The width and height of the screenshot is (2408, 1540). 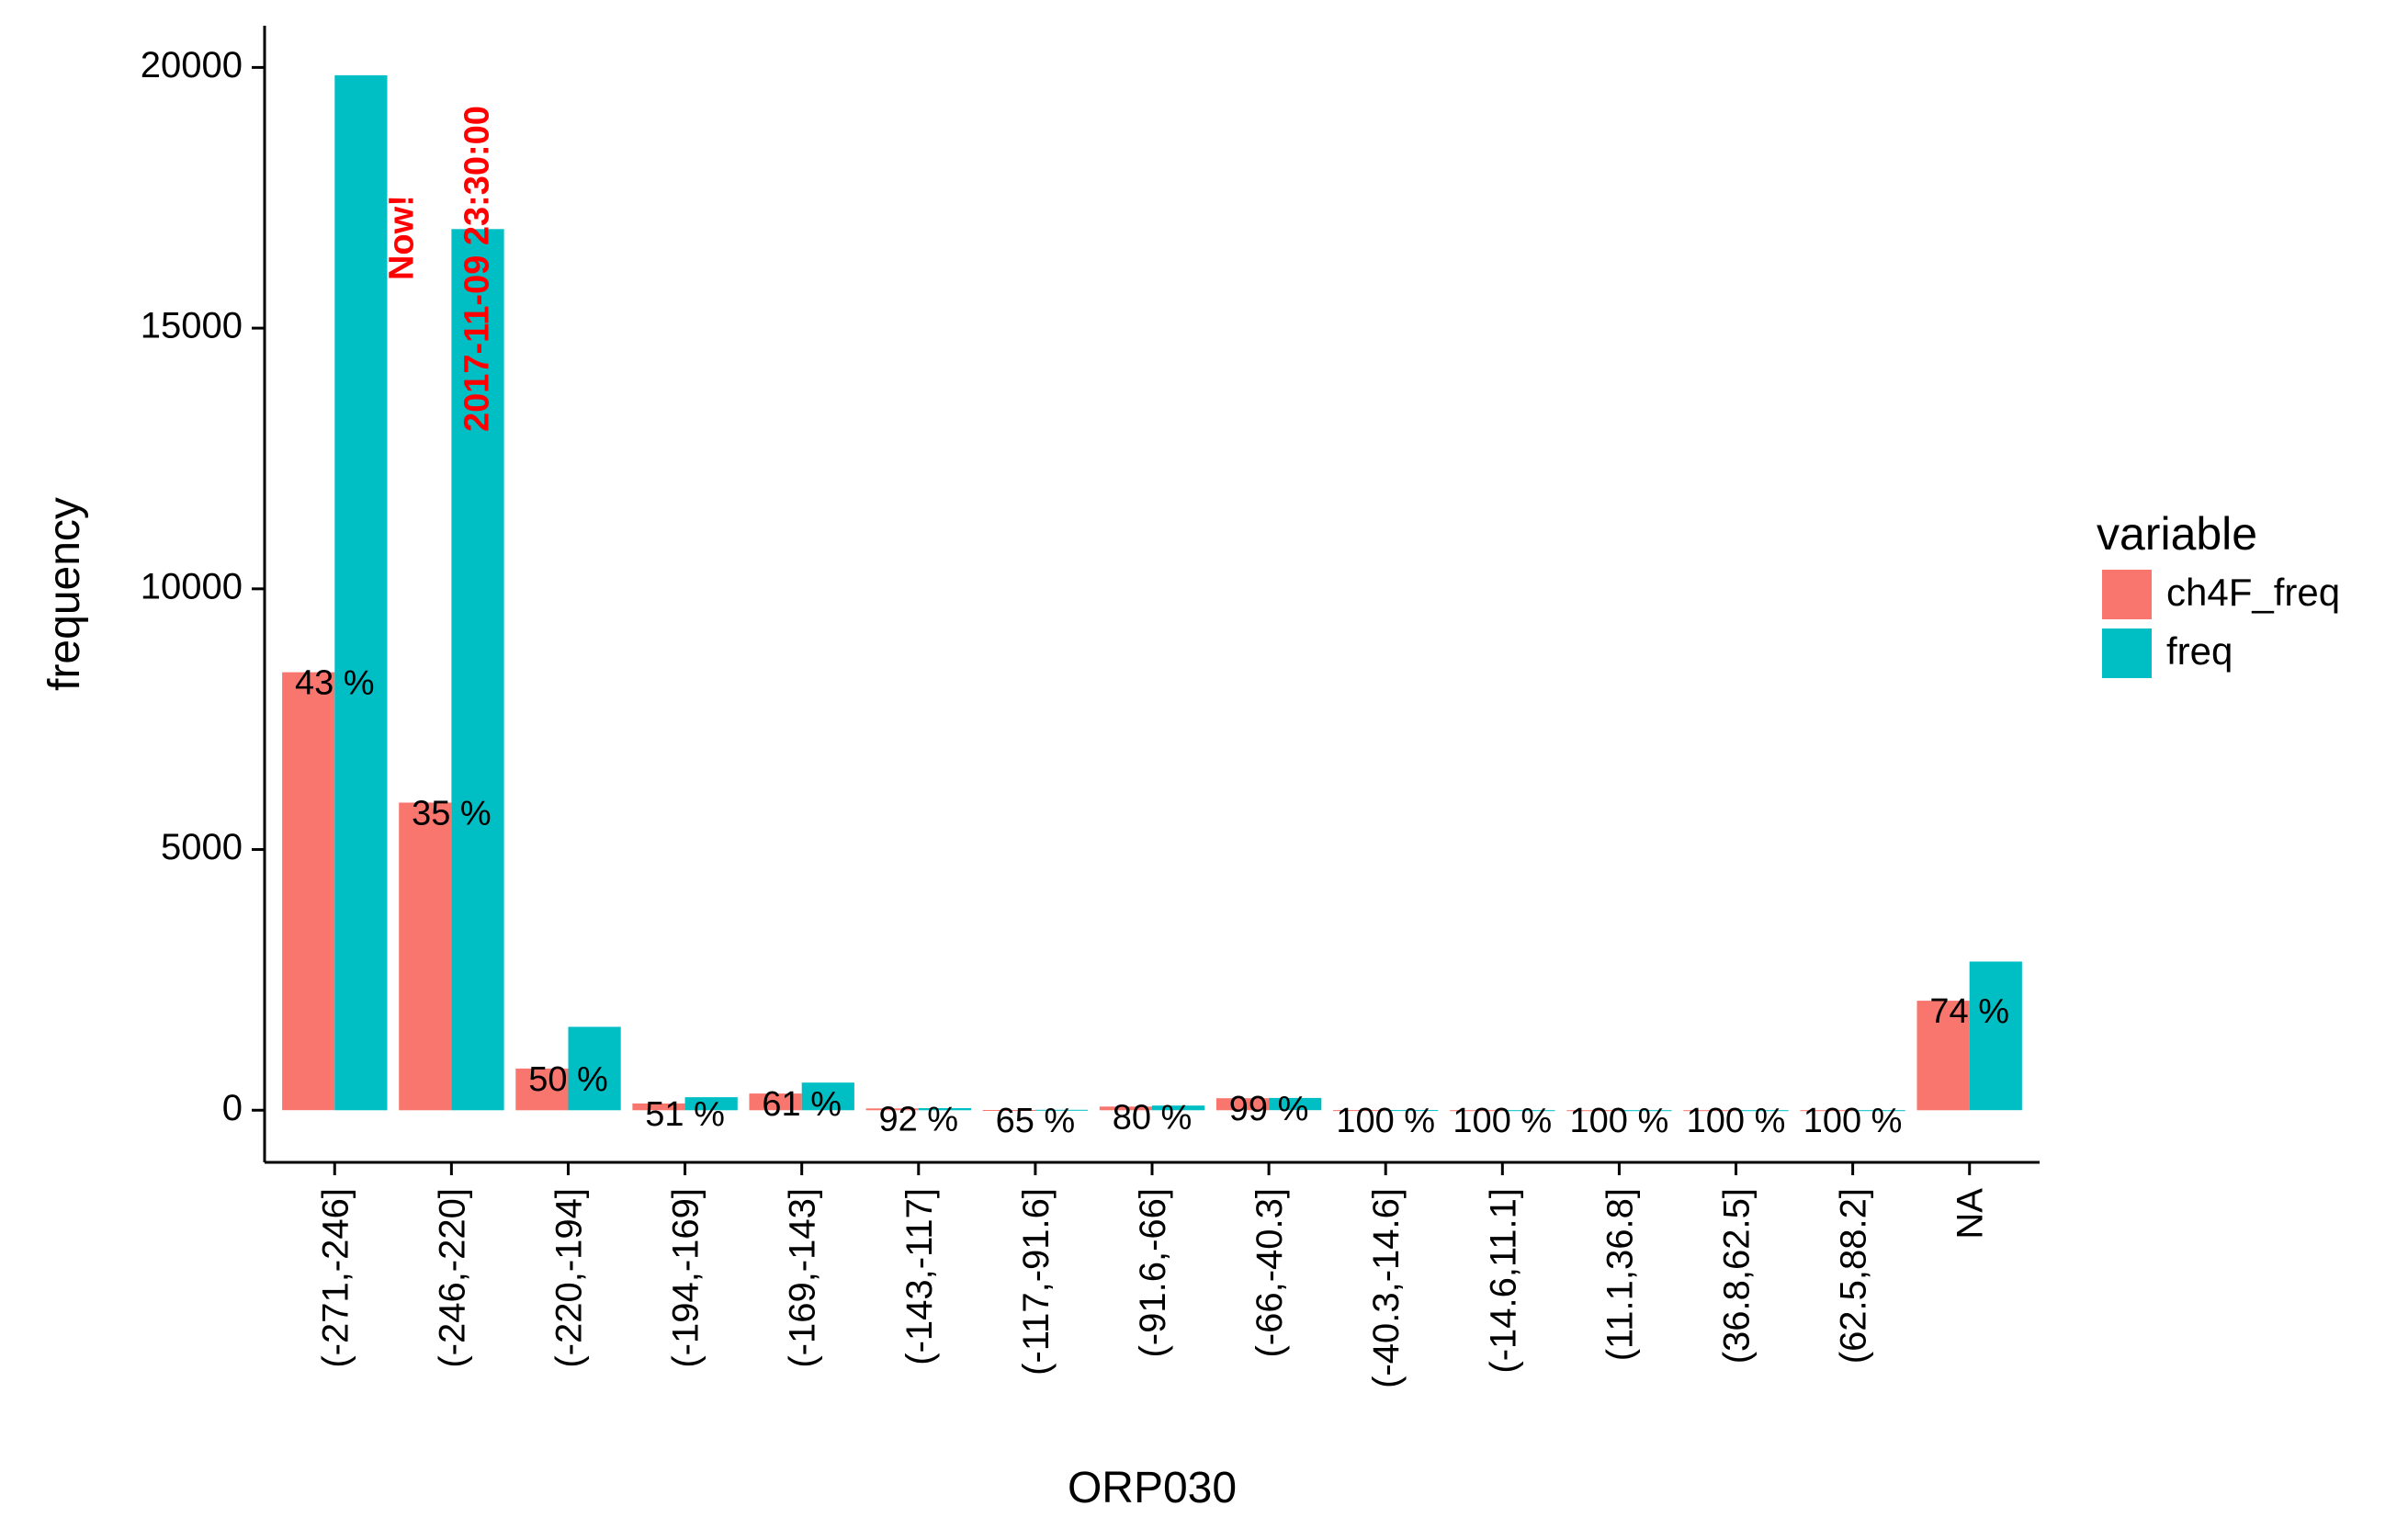 What do you see at coordinates (569, 1278) in the screenshot?
I see `x-tick-label-3: (-220,-194]` at bounding box center [569, 1278].